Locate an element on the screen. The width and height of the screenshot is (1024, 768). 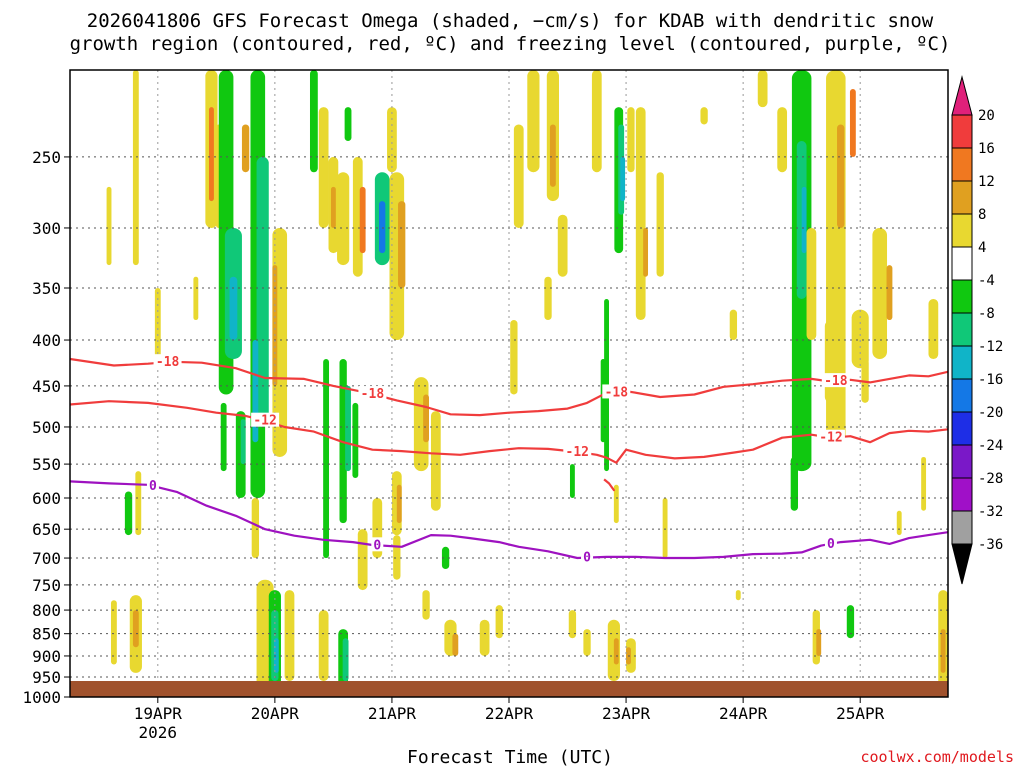
y-tick-label: 950 is located at coordinates (46, 677).